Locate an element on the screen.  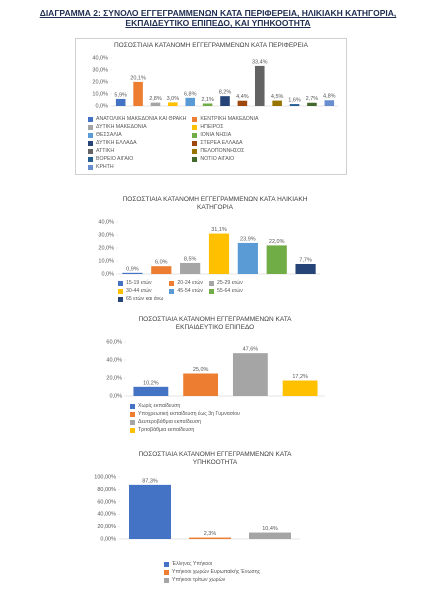
legend-label: ΚΡΗΤΗ is located at coordinates (105, 167).